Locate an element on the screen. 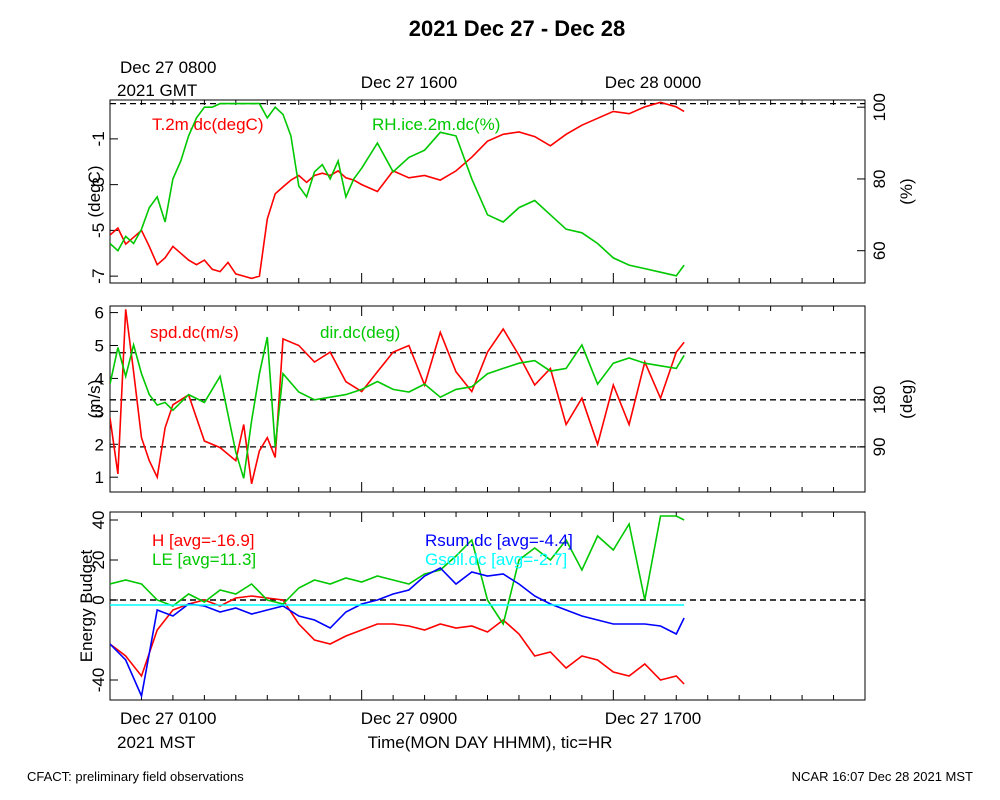 The width and height of the screenshot is (1000, 800). right-axis-title: (deg) is located at coordinates (906, 399).